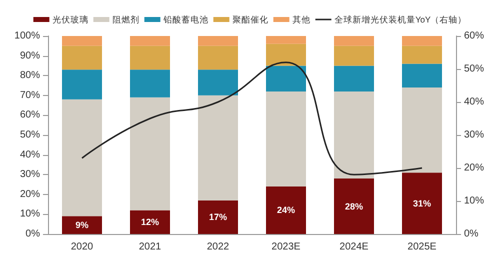 Image resolution: width=500 pixels, height=268 pixels. I want to click on y-tick-label: 50%, so click(30, 135).